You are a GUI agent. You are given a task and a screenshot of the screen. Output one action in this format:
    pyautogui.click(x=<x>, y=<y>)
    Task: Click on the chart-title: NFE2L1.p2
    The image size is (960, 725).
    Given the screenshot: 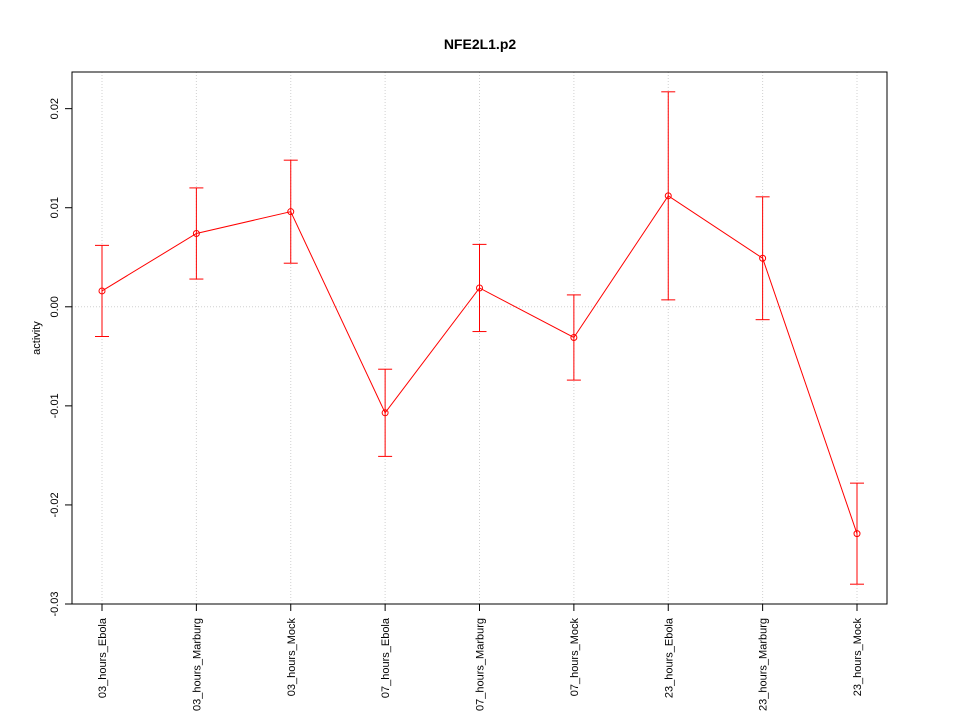 What is the action you would take?
    pyautogui.click(x=480, y=44)
    